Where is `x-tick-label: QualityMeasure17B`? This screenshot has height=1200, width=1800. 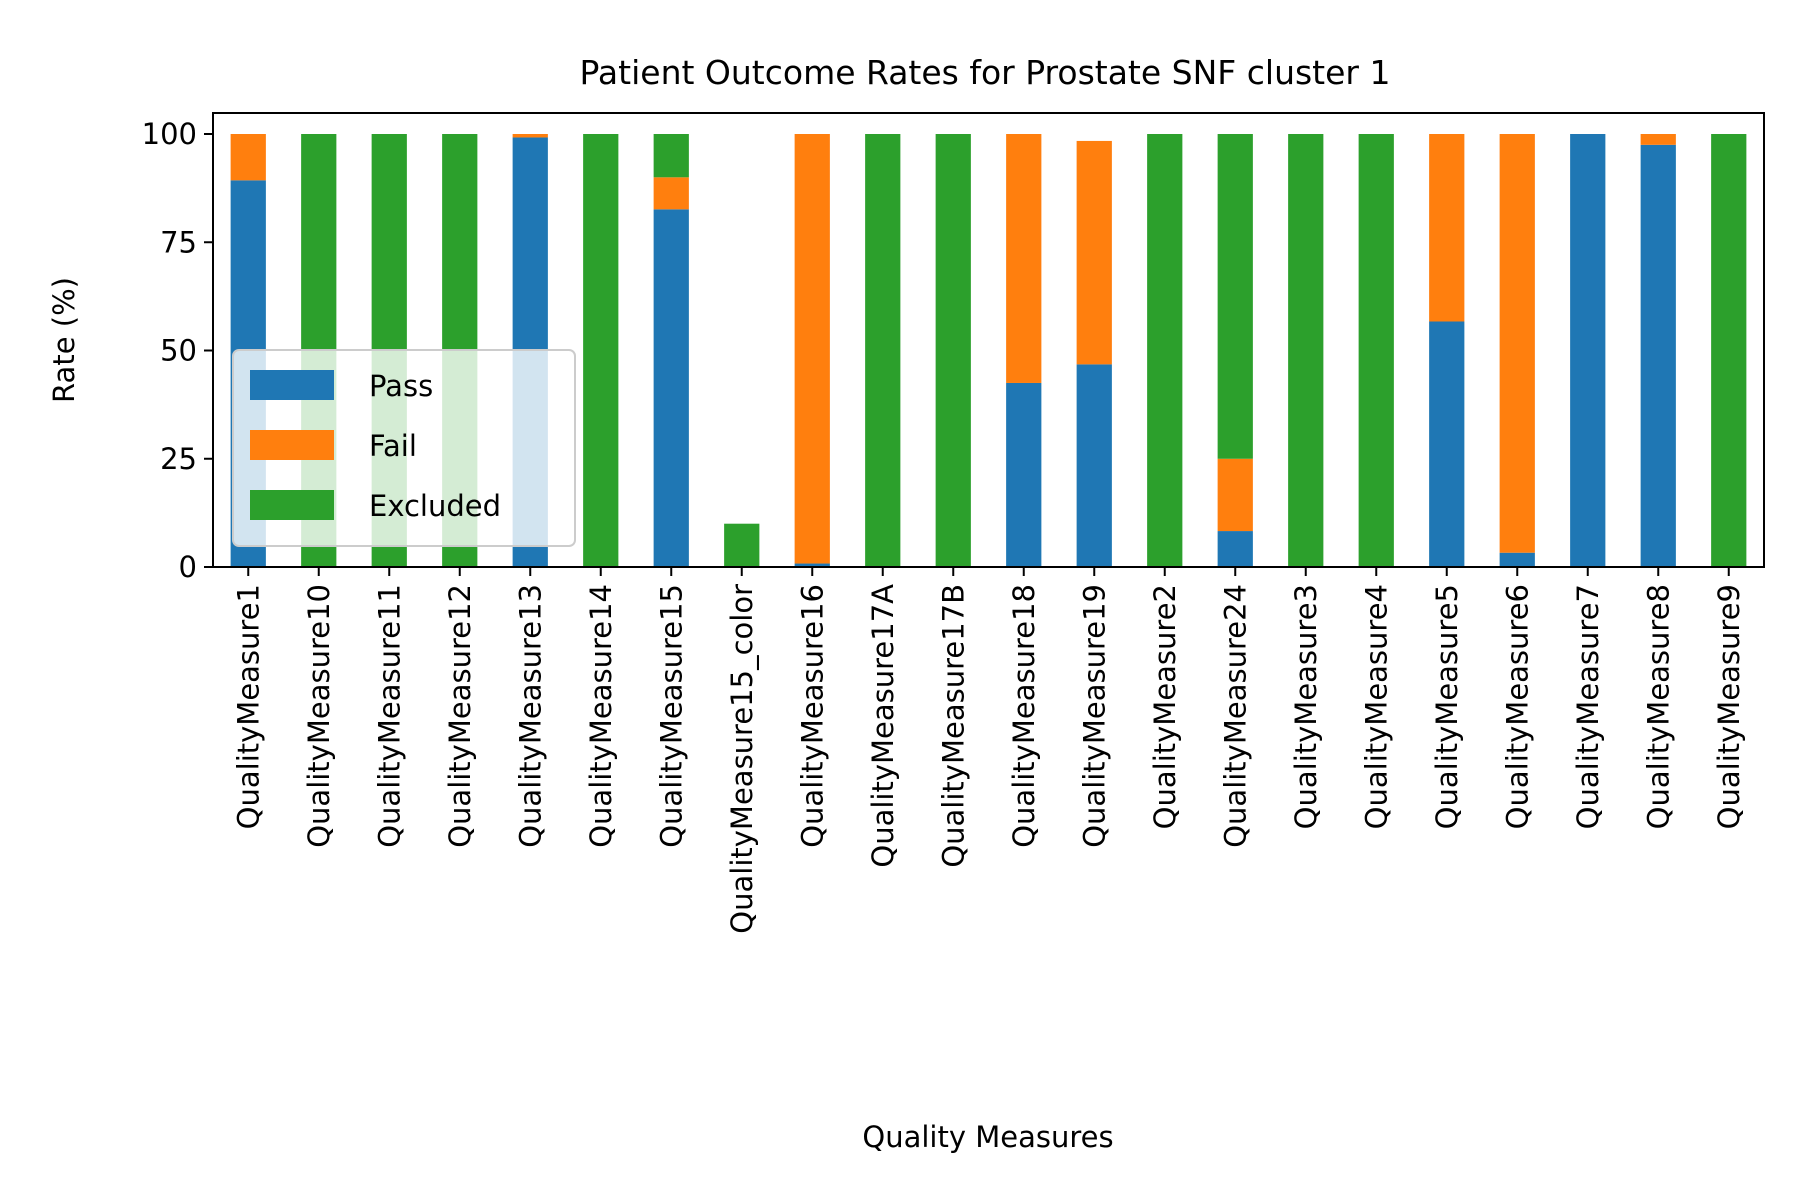
x-tick-label: QualityMeasure17B is located at coordinates (953, 726).